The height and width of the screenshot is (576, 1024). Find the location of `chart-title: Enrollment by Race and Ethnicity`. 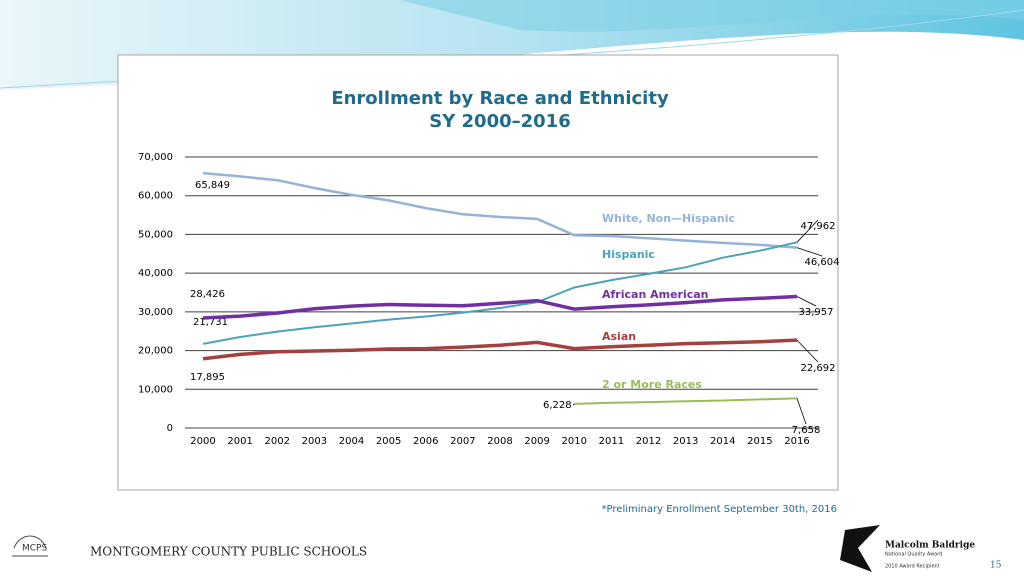

chart-title: Enrollment by Race and Ethnicity is located at coordinates (500, 98).